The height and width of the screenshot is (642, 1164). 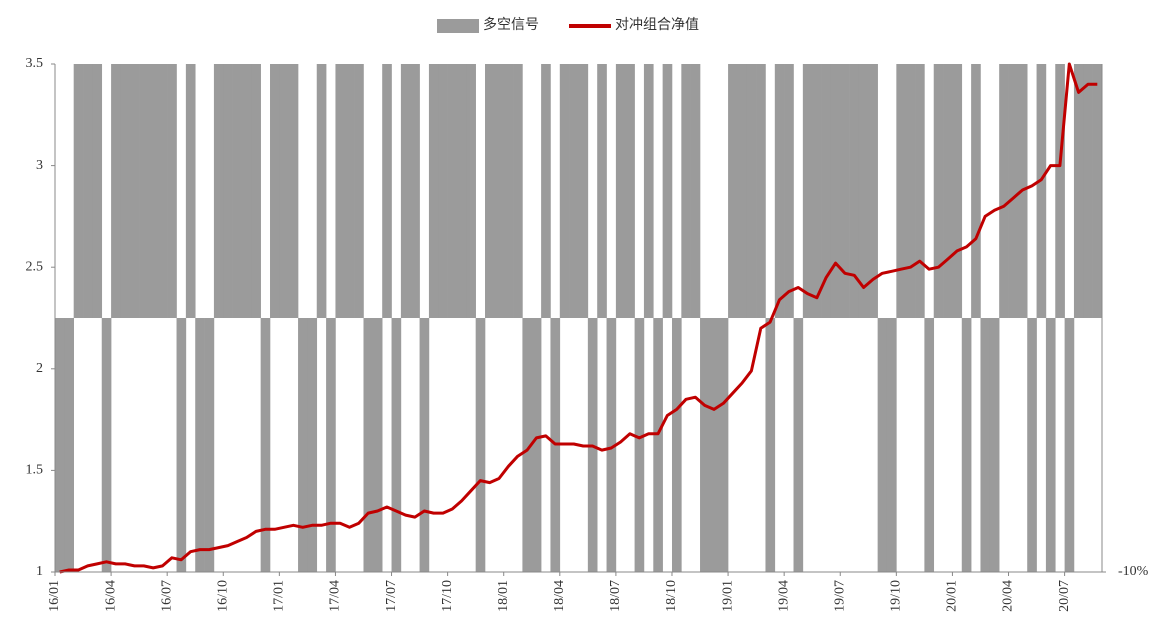 What do you see at coordinates (568, 24) in the screenshot?
I see `legend: 多空信号 对冲组合净值` at bounding box center [568, 24].